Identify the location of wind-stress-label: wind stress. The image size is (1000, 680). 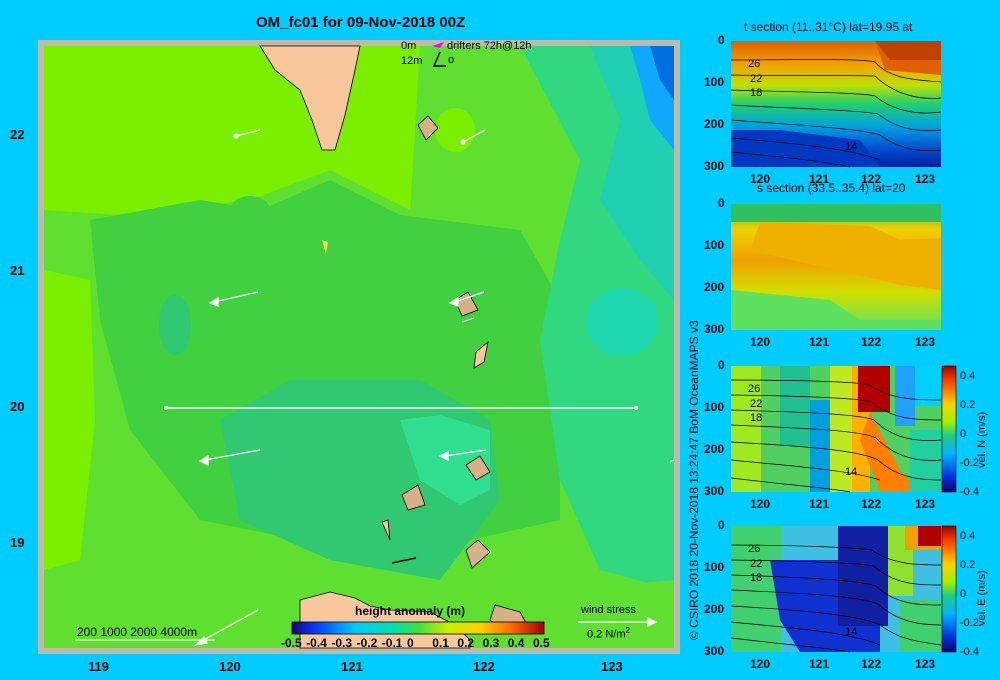
(609, 610).